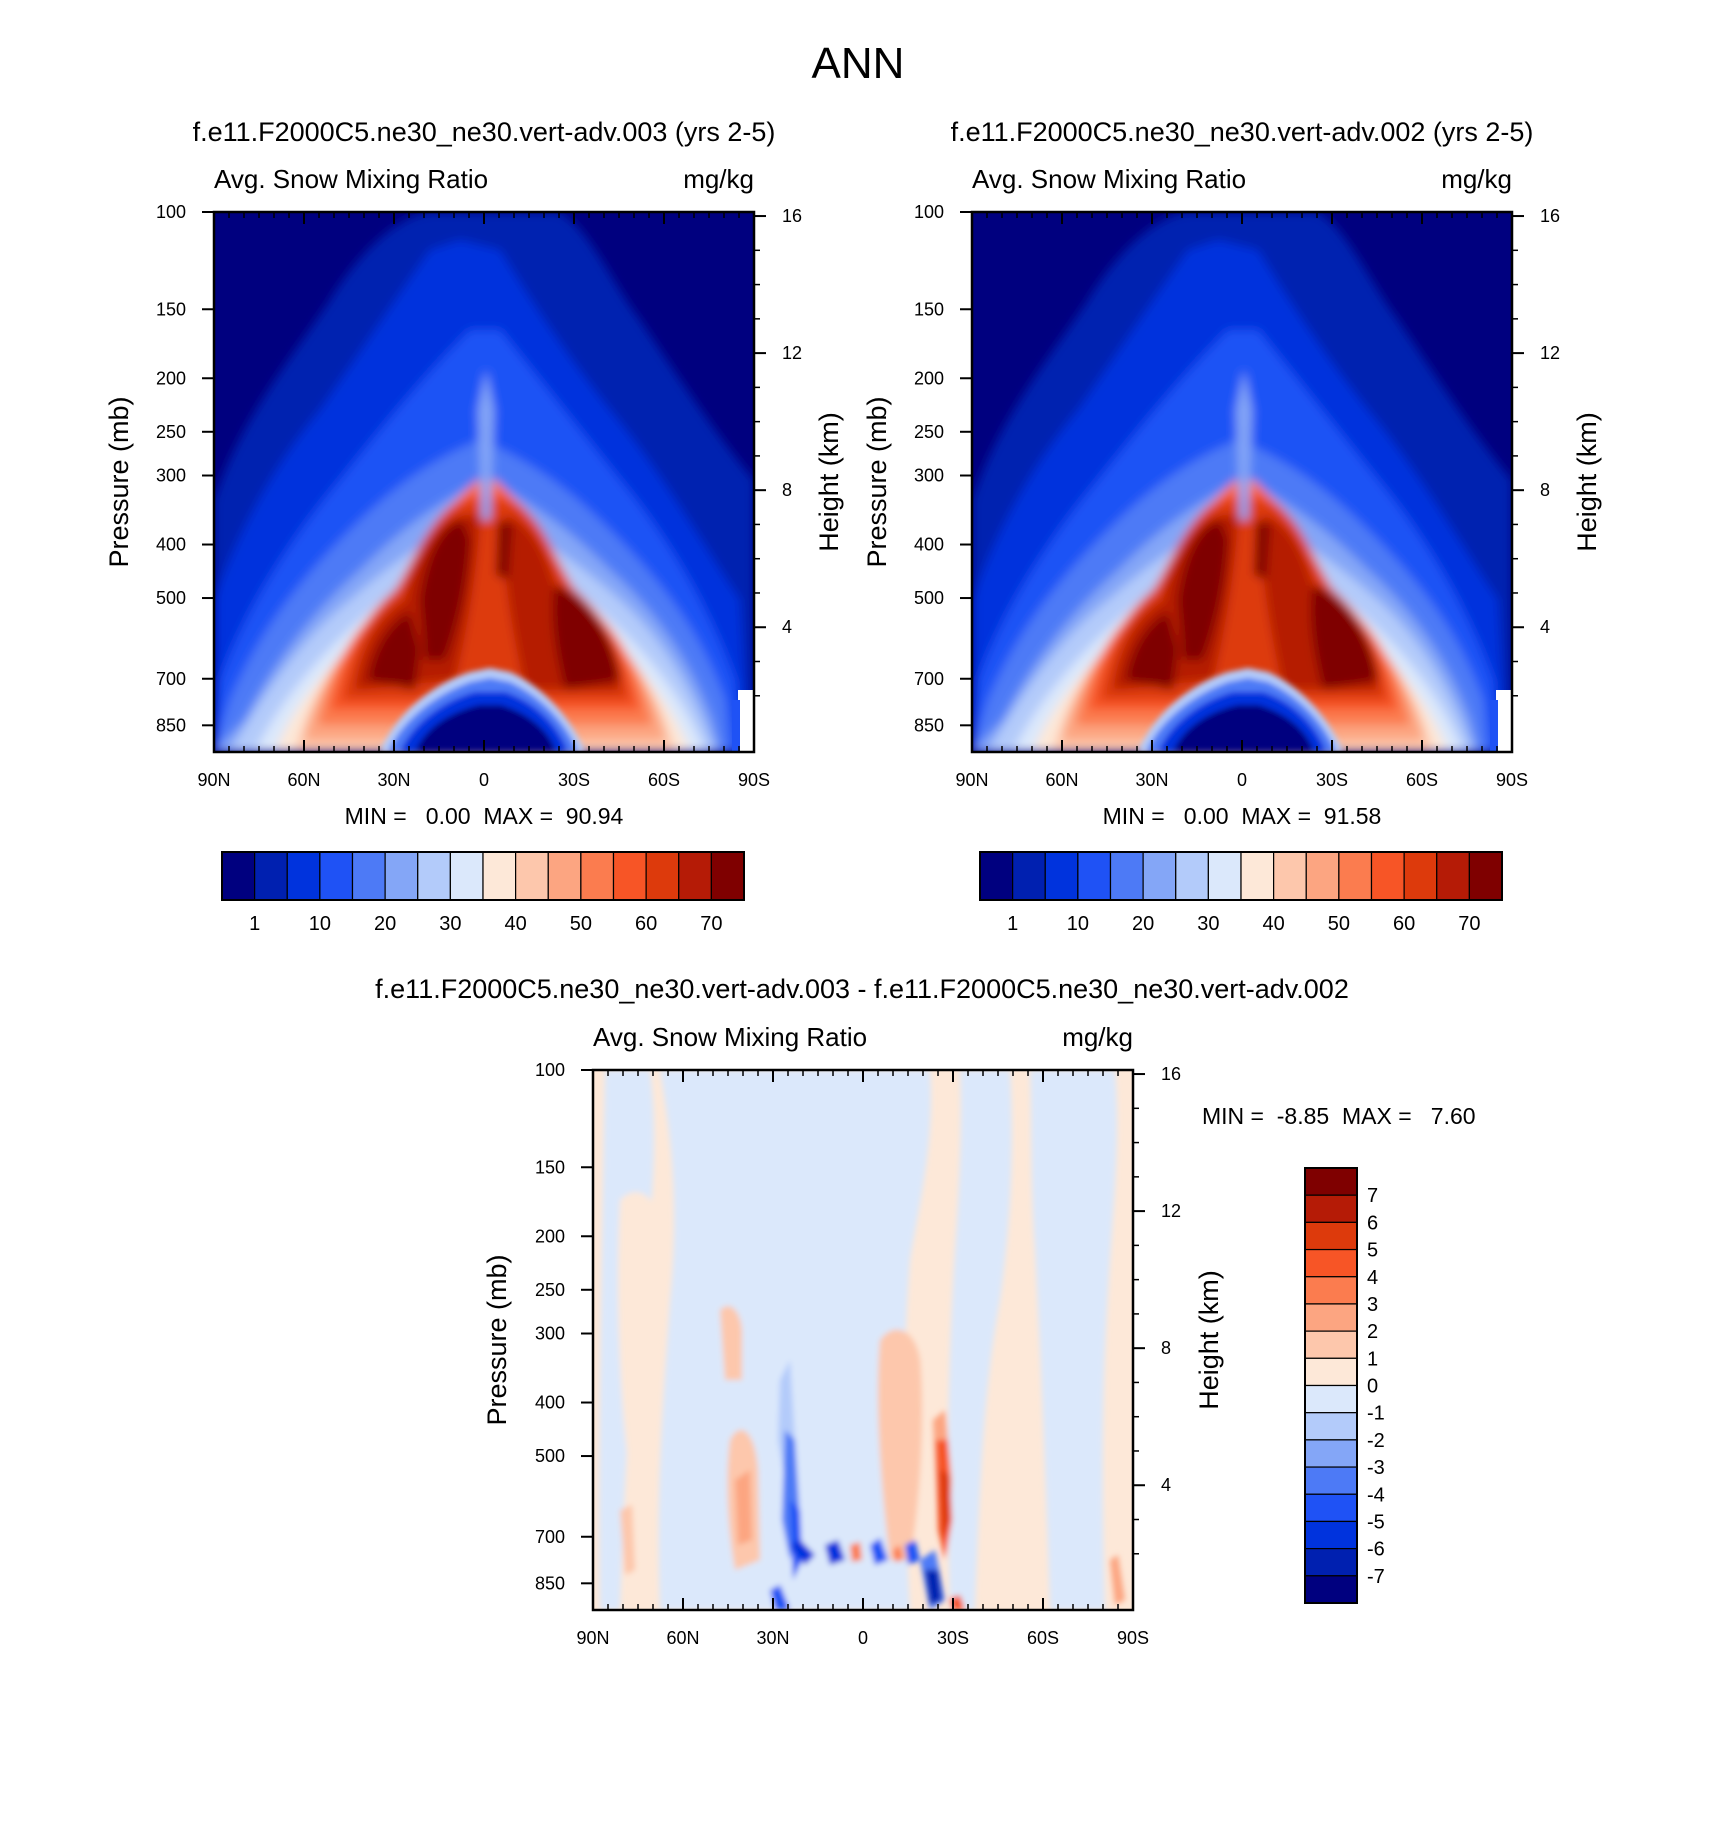 The height and width of the screenshot is (1830, 1710). I want to click on colorbar-label: -2, so click(1376, 1441).